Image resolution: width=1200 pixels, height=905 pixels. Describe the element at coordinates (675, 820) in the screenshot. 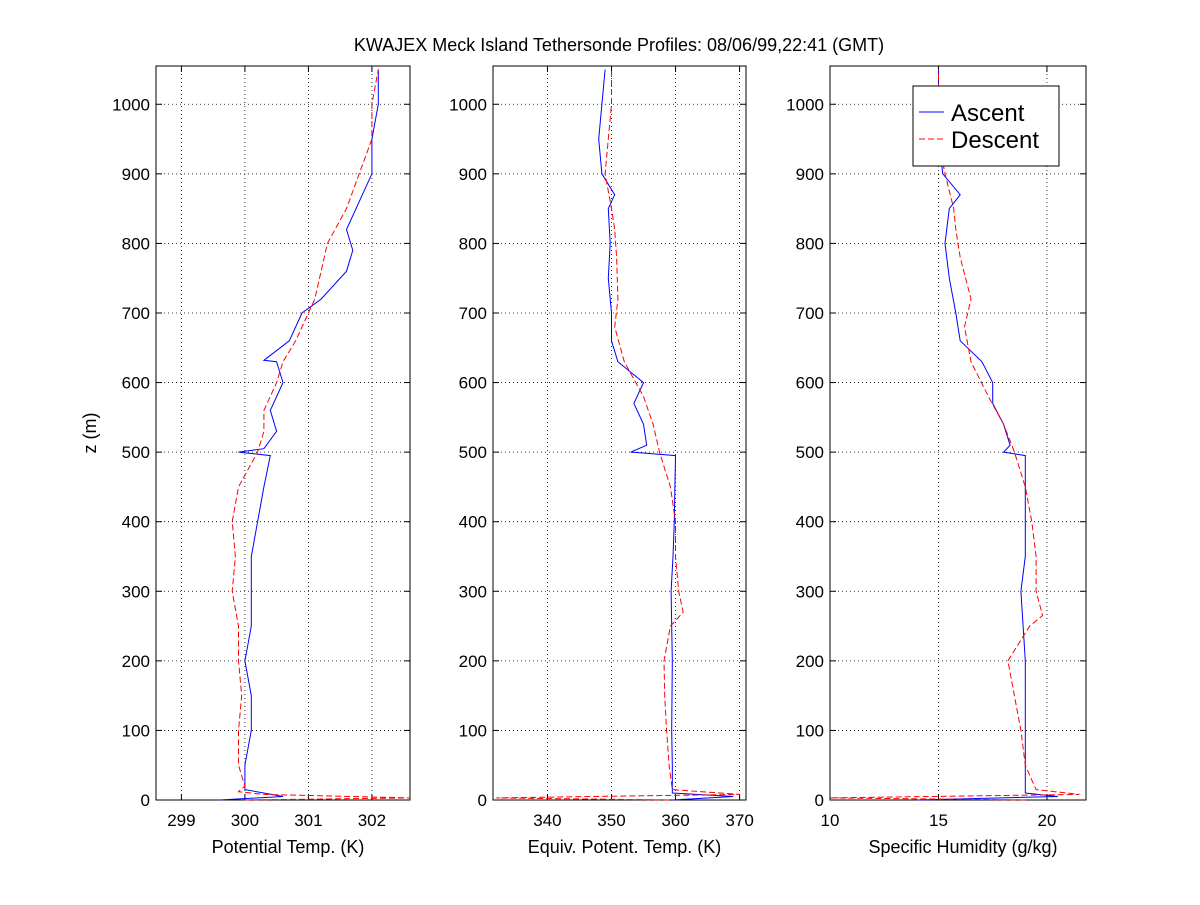

I see `x-tick-label: 360` at that location.